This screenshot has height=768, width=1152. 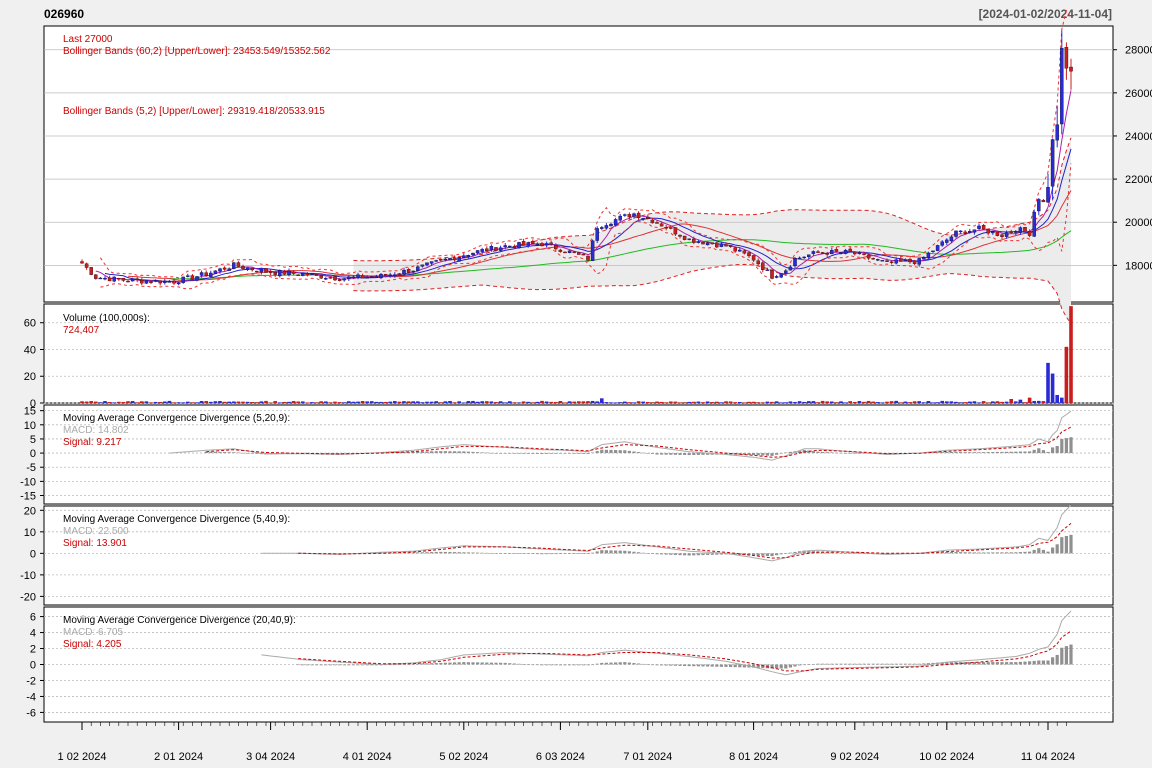 What do you see at coordinates (1045, 14) in the screenshot?
I see `date-range-label: [2024-01-02/2024-11-04]` at bounding box center [1045, 14].